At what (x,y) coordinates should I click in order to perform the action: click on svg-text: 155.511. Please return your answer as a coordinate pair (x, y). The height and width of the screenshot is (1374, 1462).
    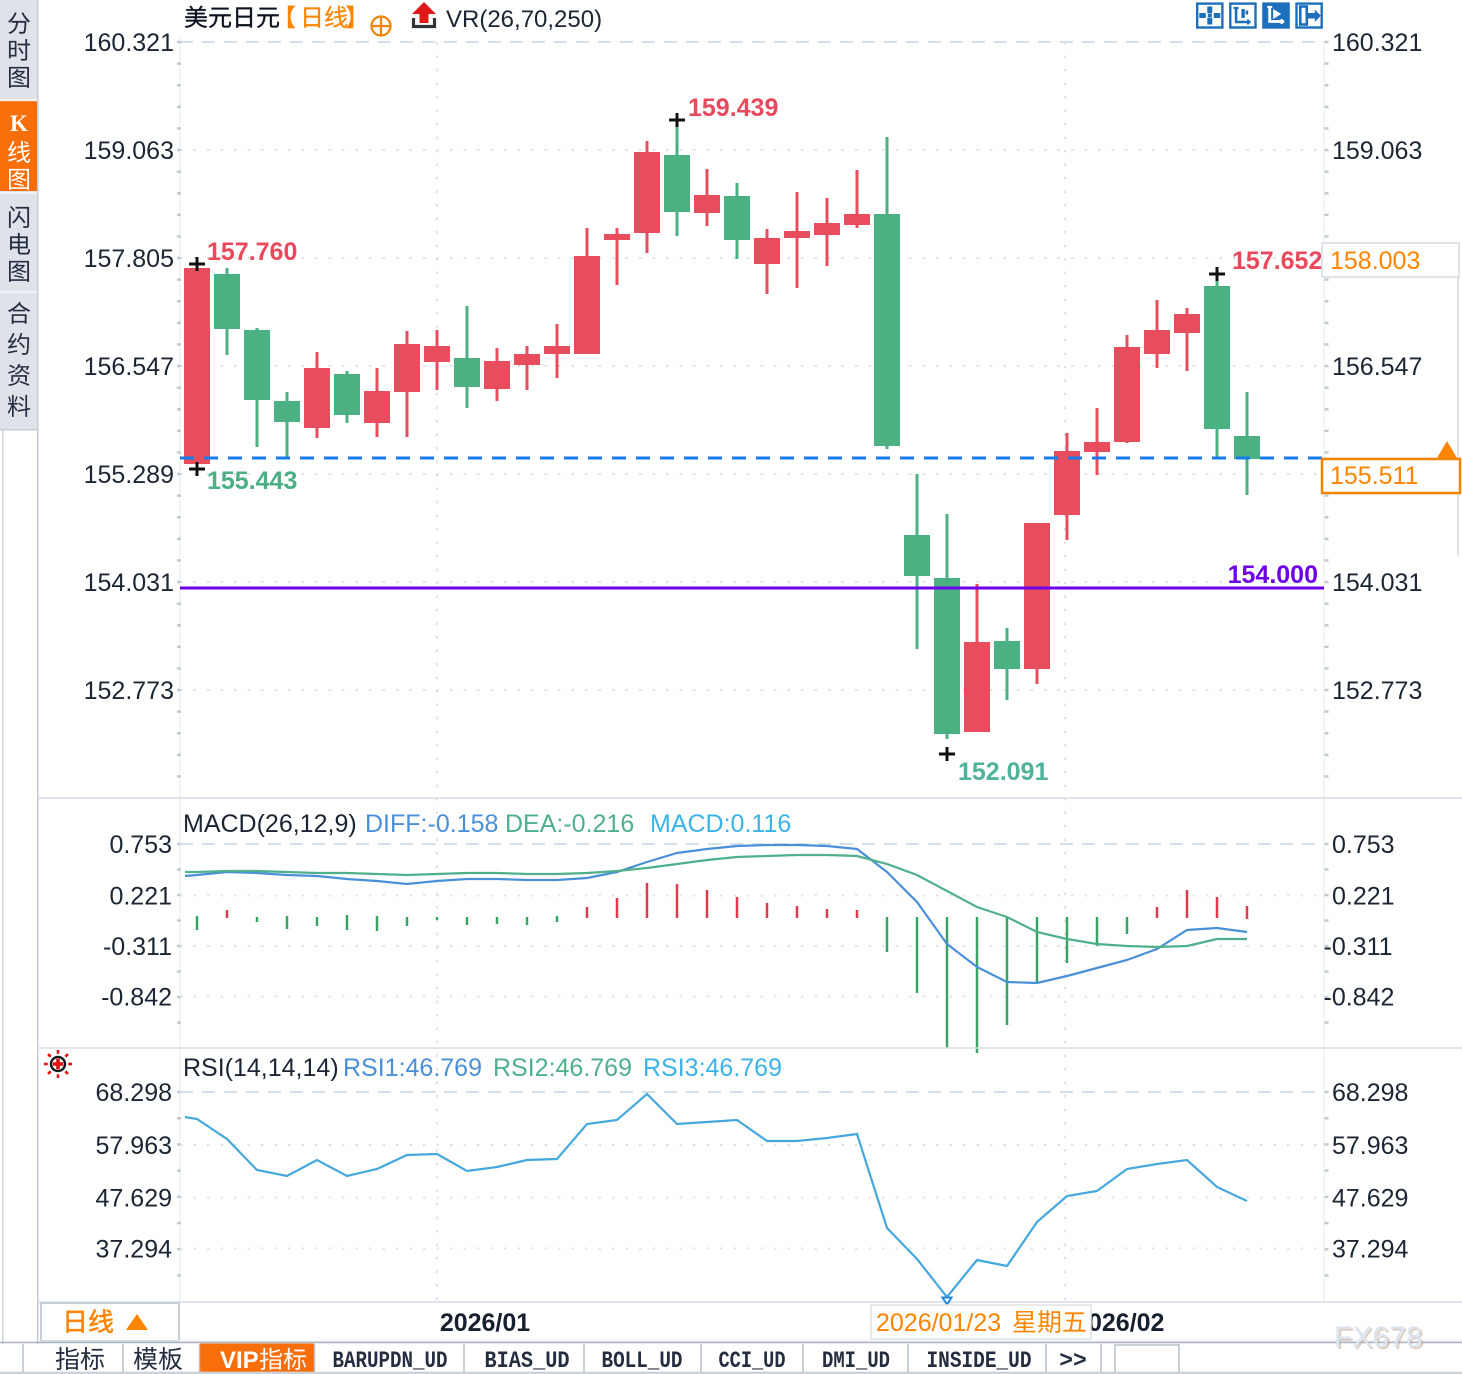
    Looking at the image, I should click on (1374, 476).